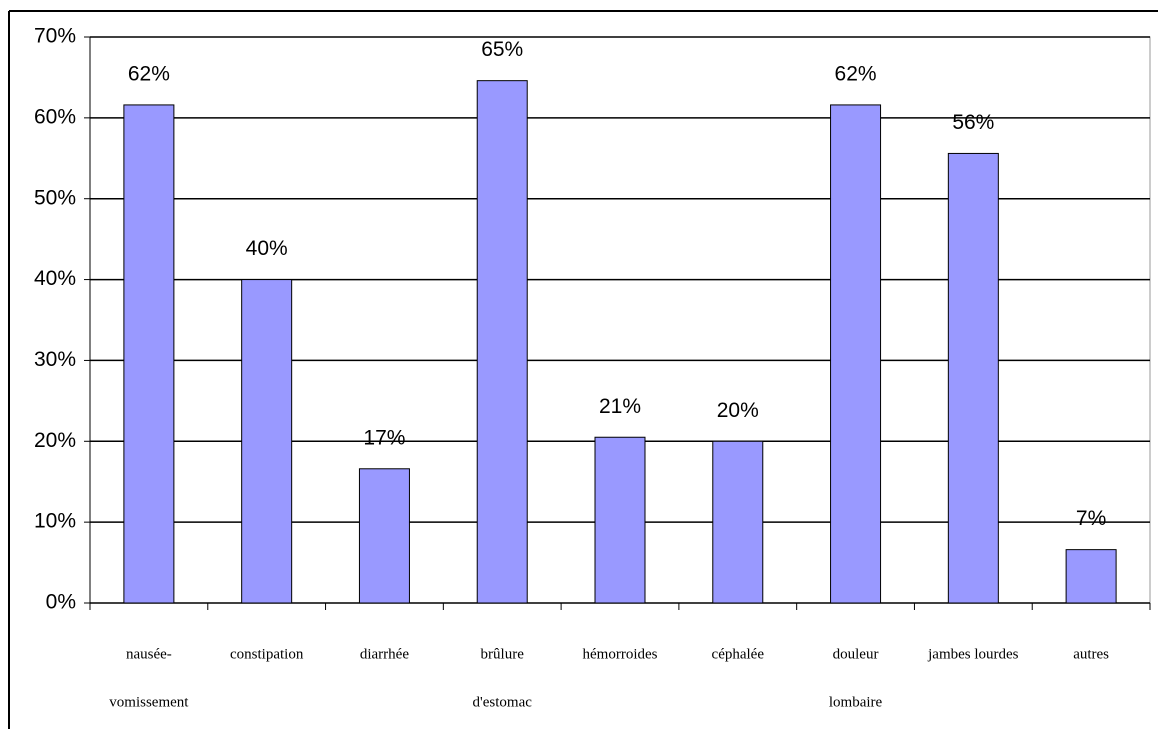 This screenshot has height=734, width=1158. I want to click on value-label: 21%, so click(620, 406).